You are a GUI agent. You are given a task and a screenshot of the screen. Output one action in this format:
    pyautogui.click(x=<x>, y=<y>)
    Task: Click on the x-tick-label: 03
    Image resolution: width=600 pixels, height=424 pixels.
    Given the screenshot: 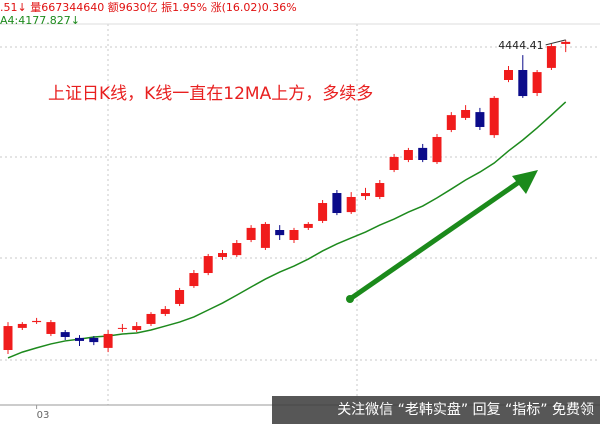 What is the action you would take?
    pyautogui.click(x=43, y=415)
    